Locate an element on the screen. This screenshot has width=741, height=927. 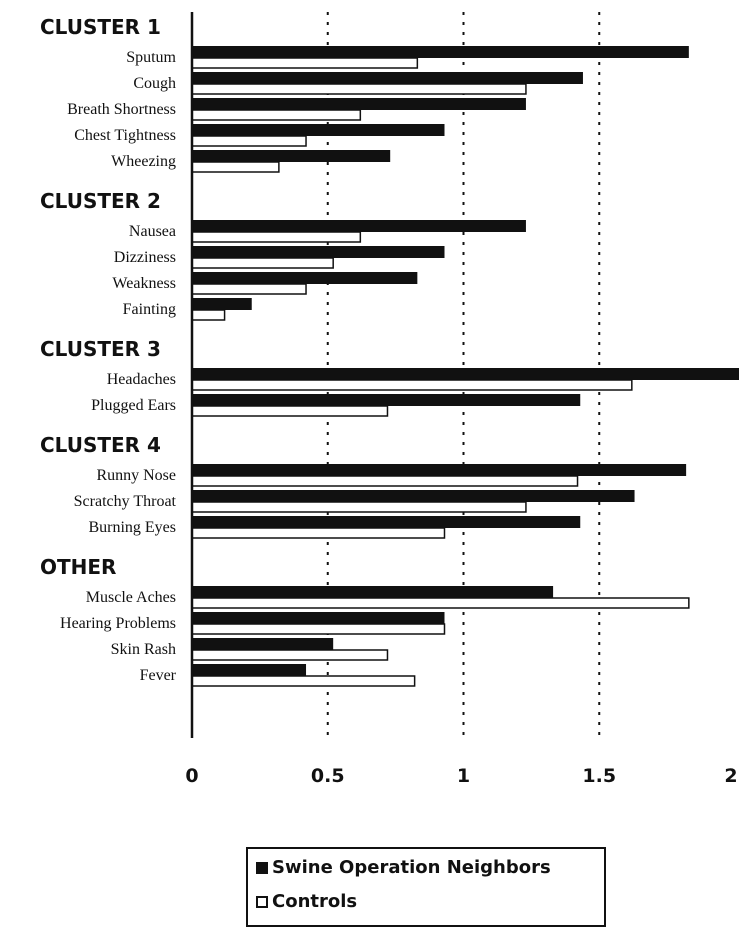
category-label: Breath Shortness is located at coordinates (121, 109).